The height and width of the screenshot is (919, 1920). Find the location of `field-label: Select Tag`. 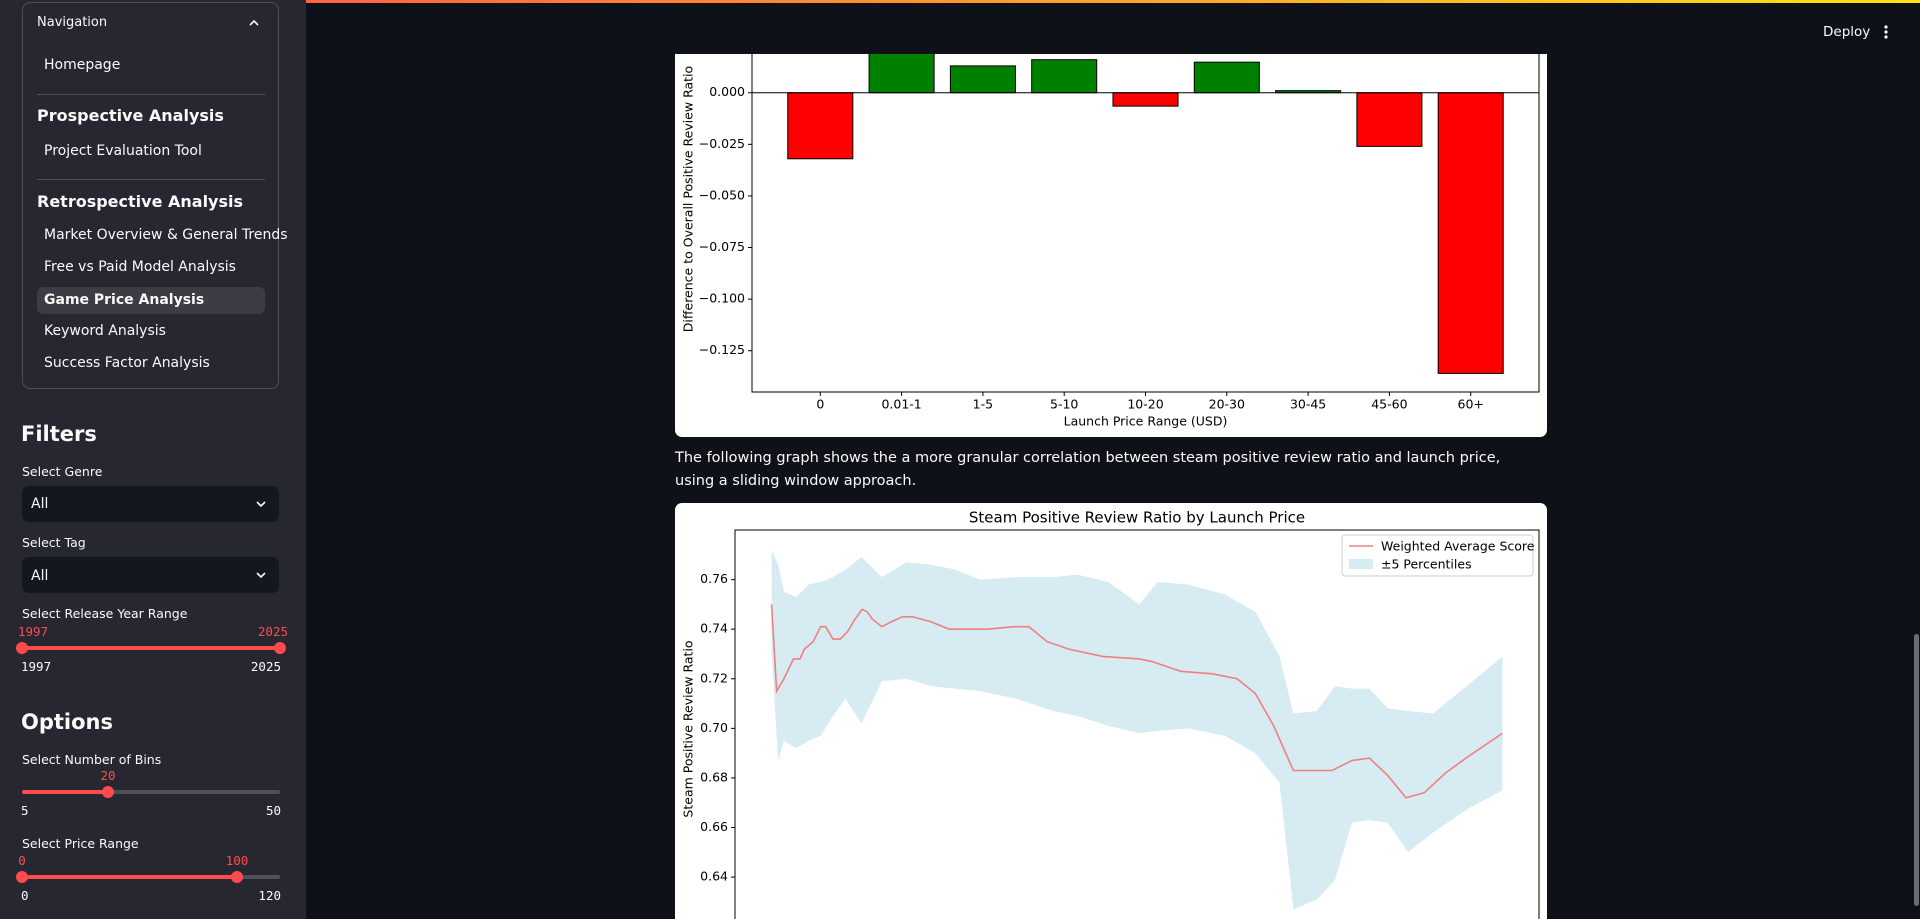

field-label: Select Tag is located at coordinates (54, 542).